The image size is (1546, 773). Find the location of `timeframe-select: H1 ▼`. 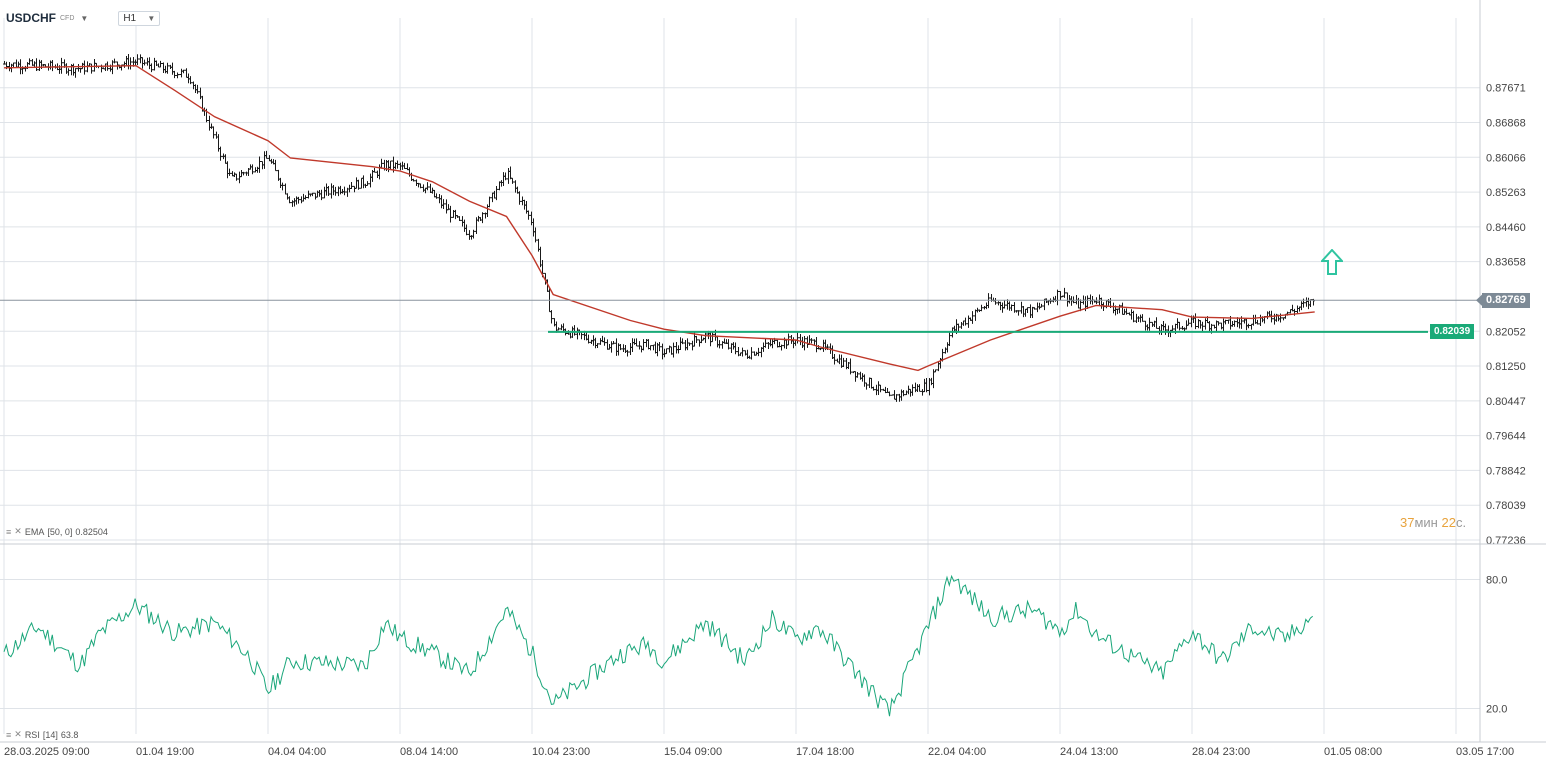

timeframe-select: H1 ▼ is located at coordinates (139, 18).